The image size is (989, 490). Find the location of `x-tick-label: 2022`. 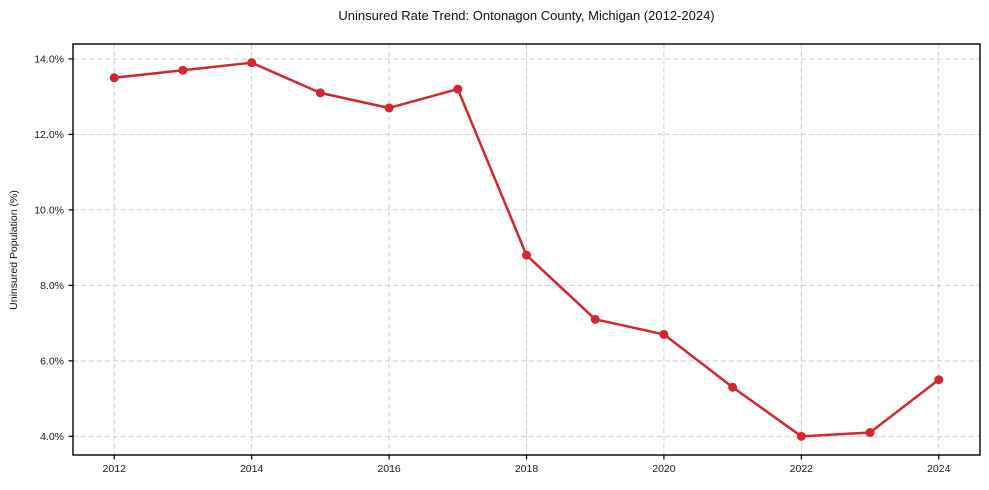

x-tick-label: 2022 is located at coordinates (802, 469).